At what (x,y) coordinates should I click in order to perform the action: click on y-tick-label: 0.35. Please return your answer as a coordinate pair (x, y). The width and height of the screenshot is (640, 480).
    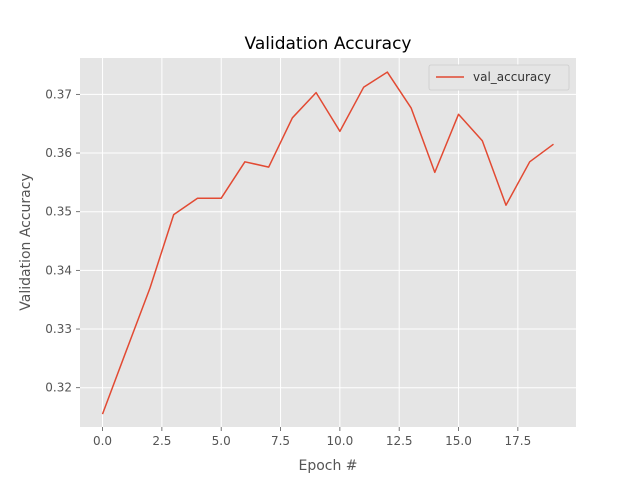
    Looking at the image, I should click on (58, 212).